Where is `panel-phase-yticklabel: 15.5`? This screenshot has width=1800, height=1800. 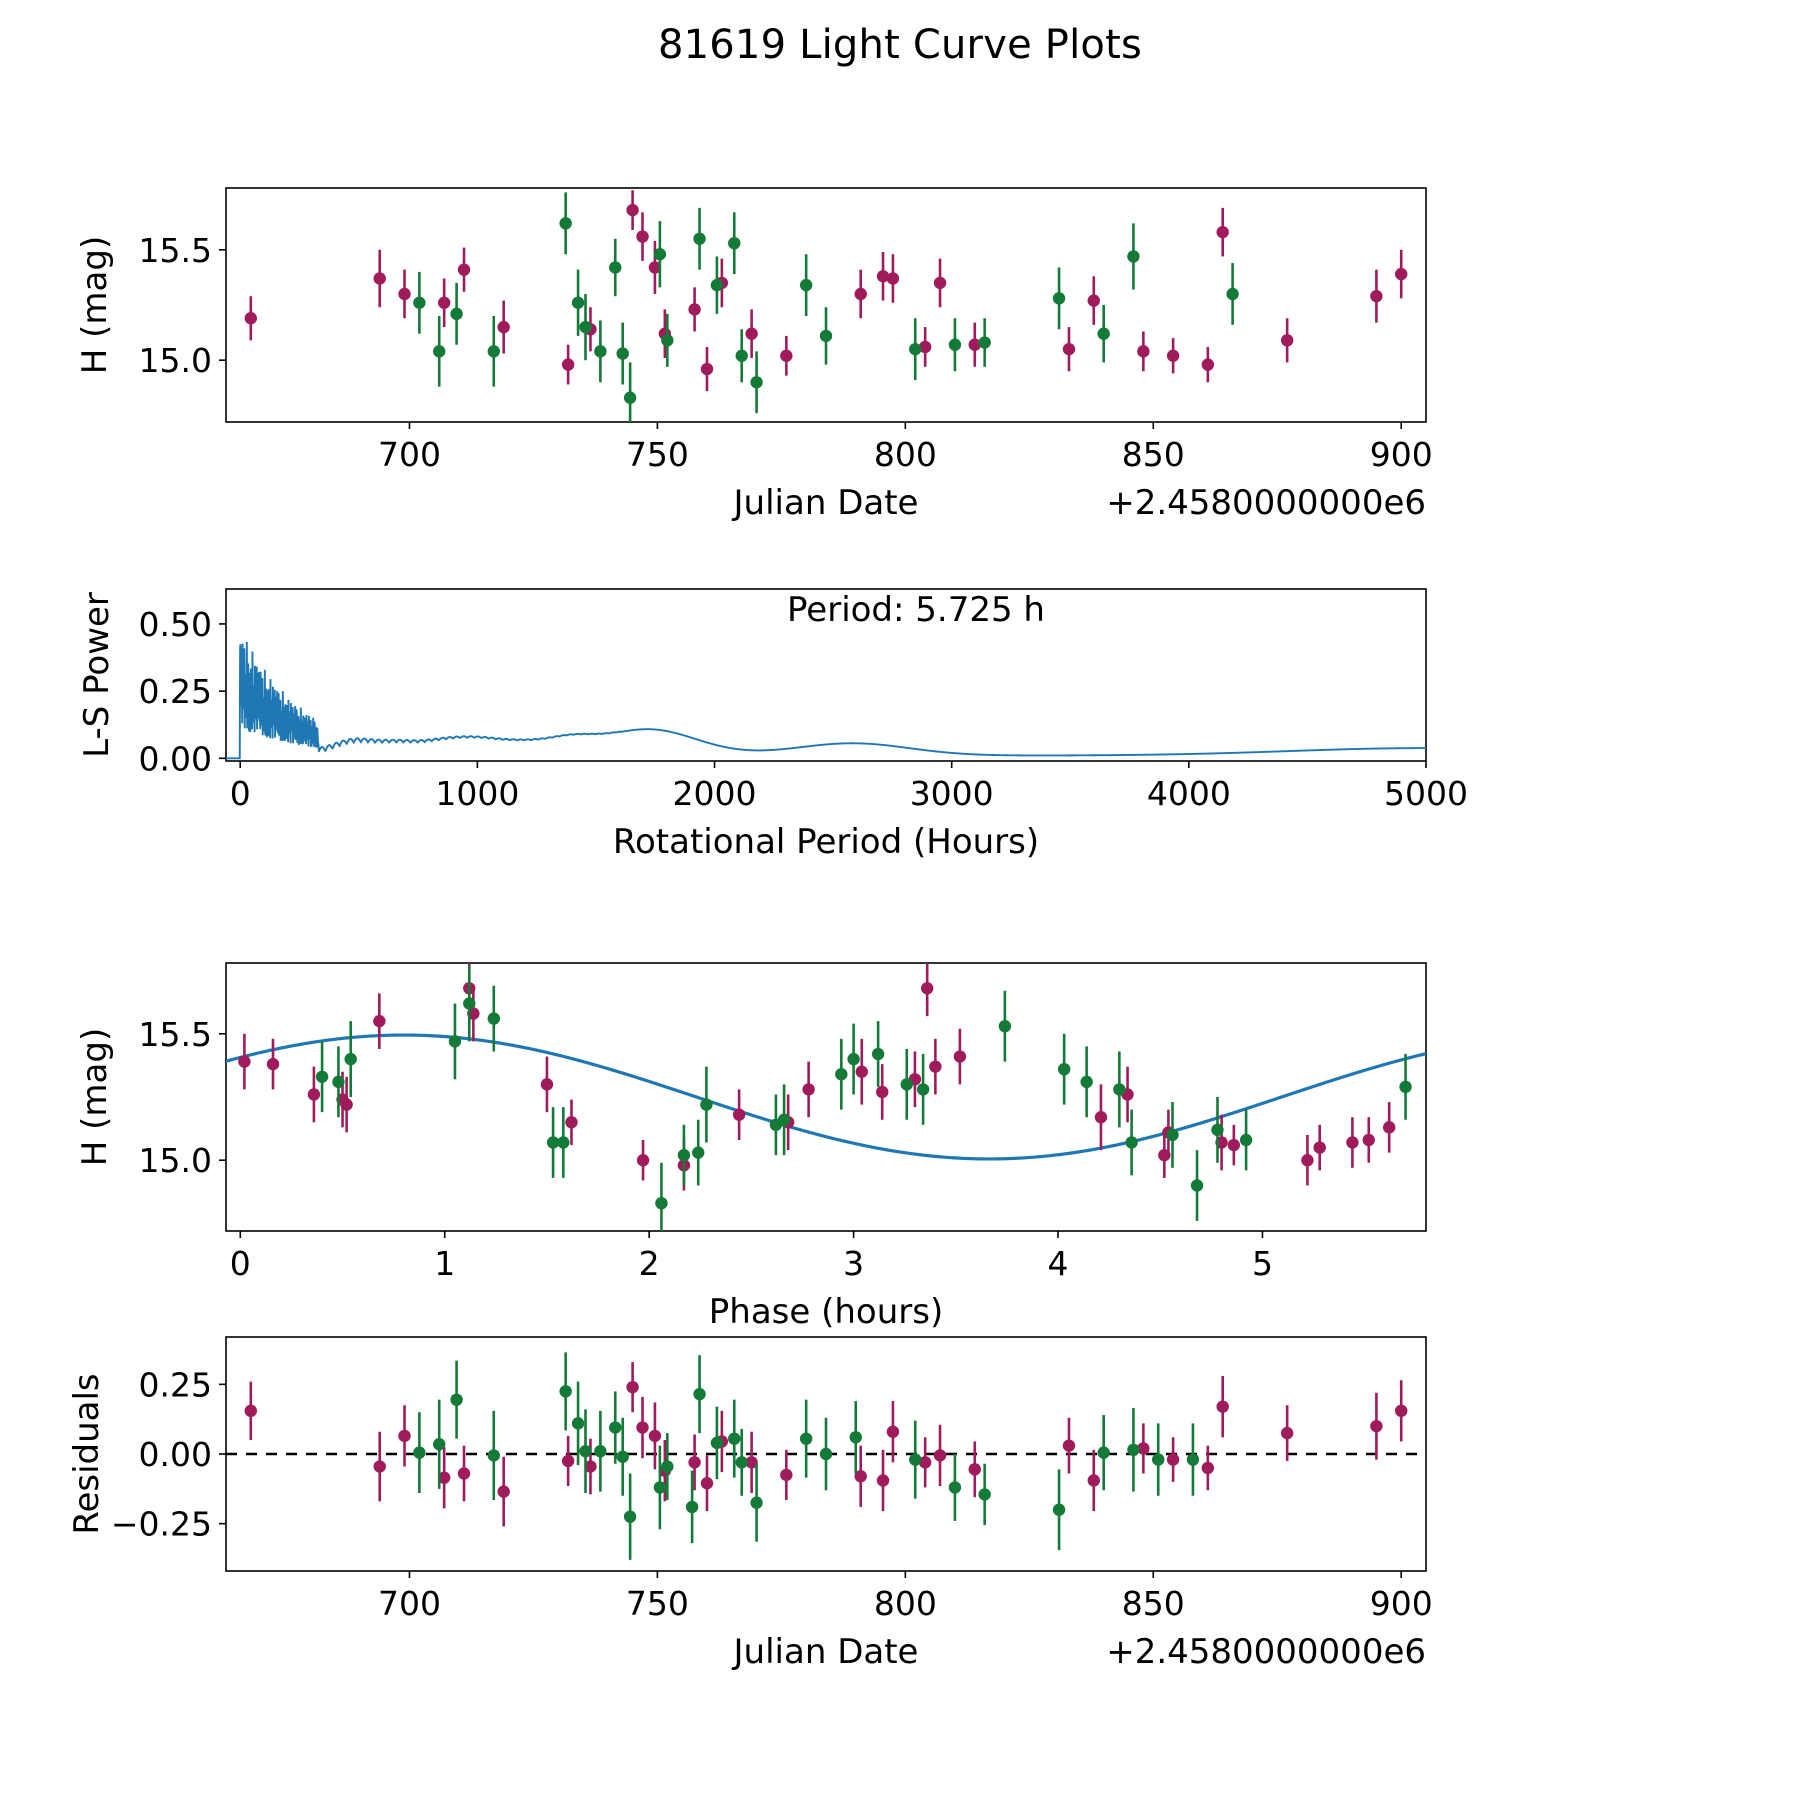 panel-phase-yticklabel: 15.5 is located at coordinates (175, 1034).